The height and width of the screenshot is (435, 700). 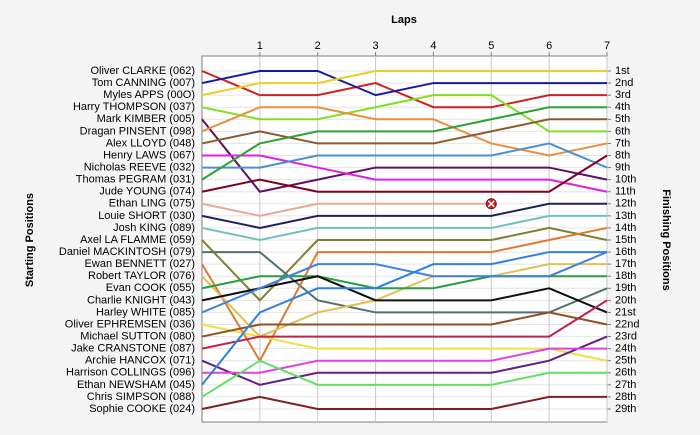 What do you see at coordinates (145, 312) in the screenshot?
I see `driver-label: Harley WHITE (085)` at bounding box center [145, 312].